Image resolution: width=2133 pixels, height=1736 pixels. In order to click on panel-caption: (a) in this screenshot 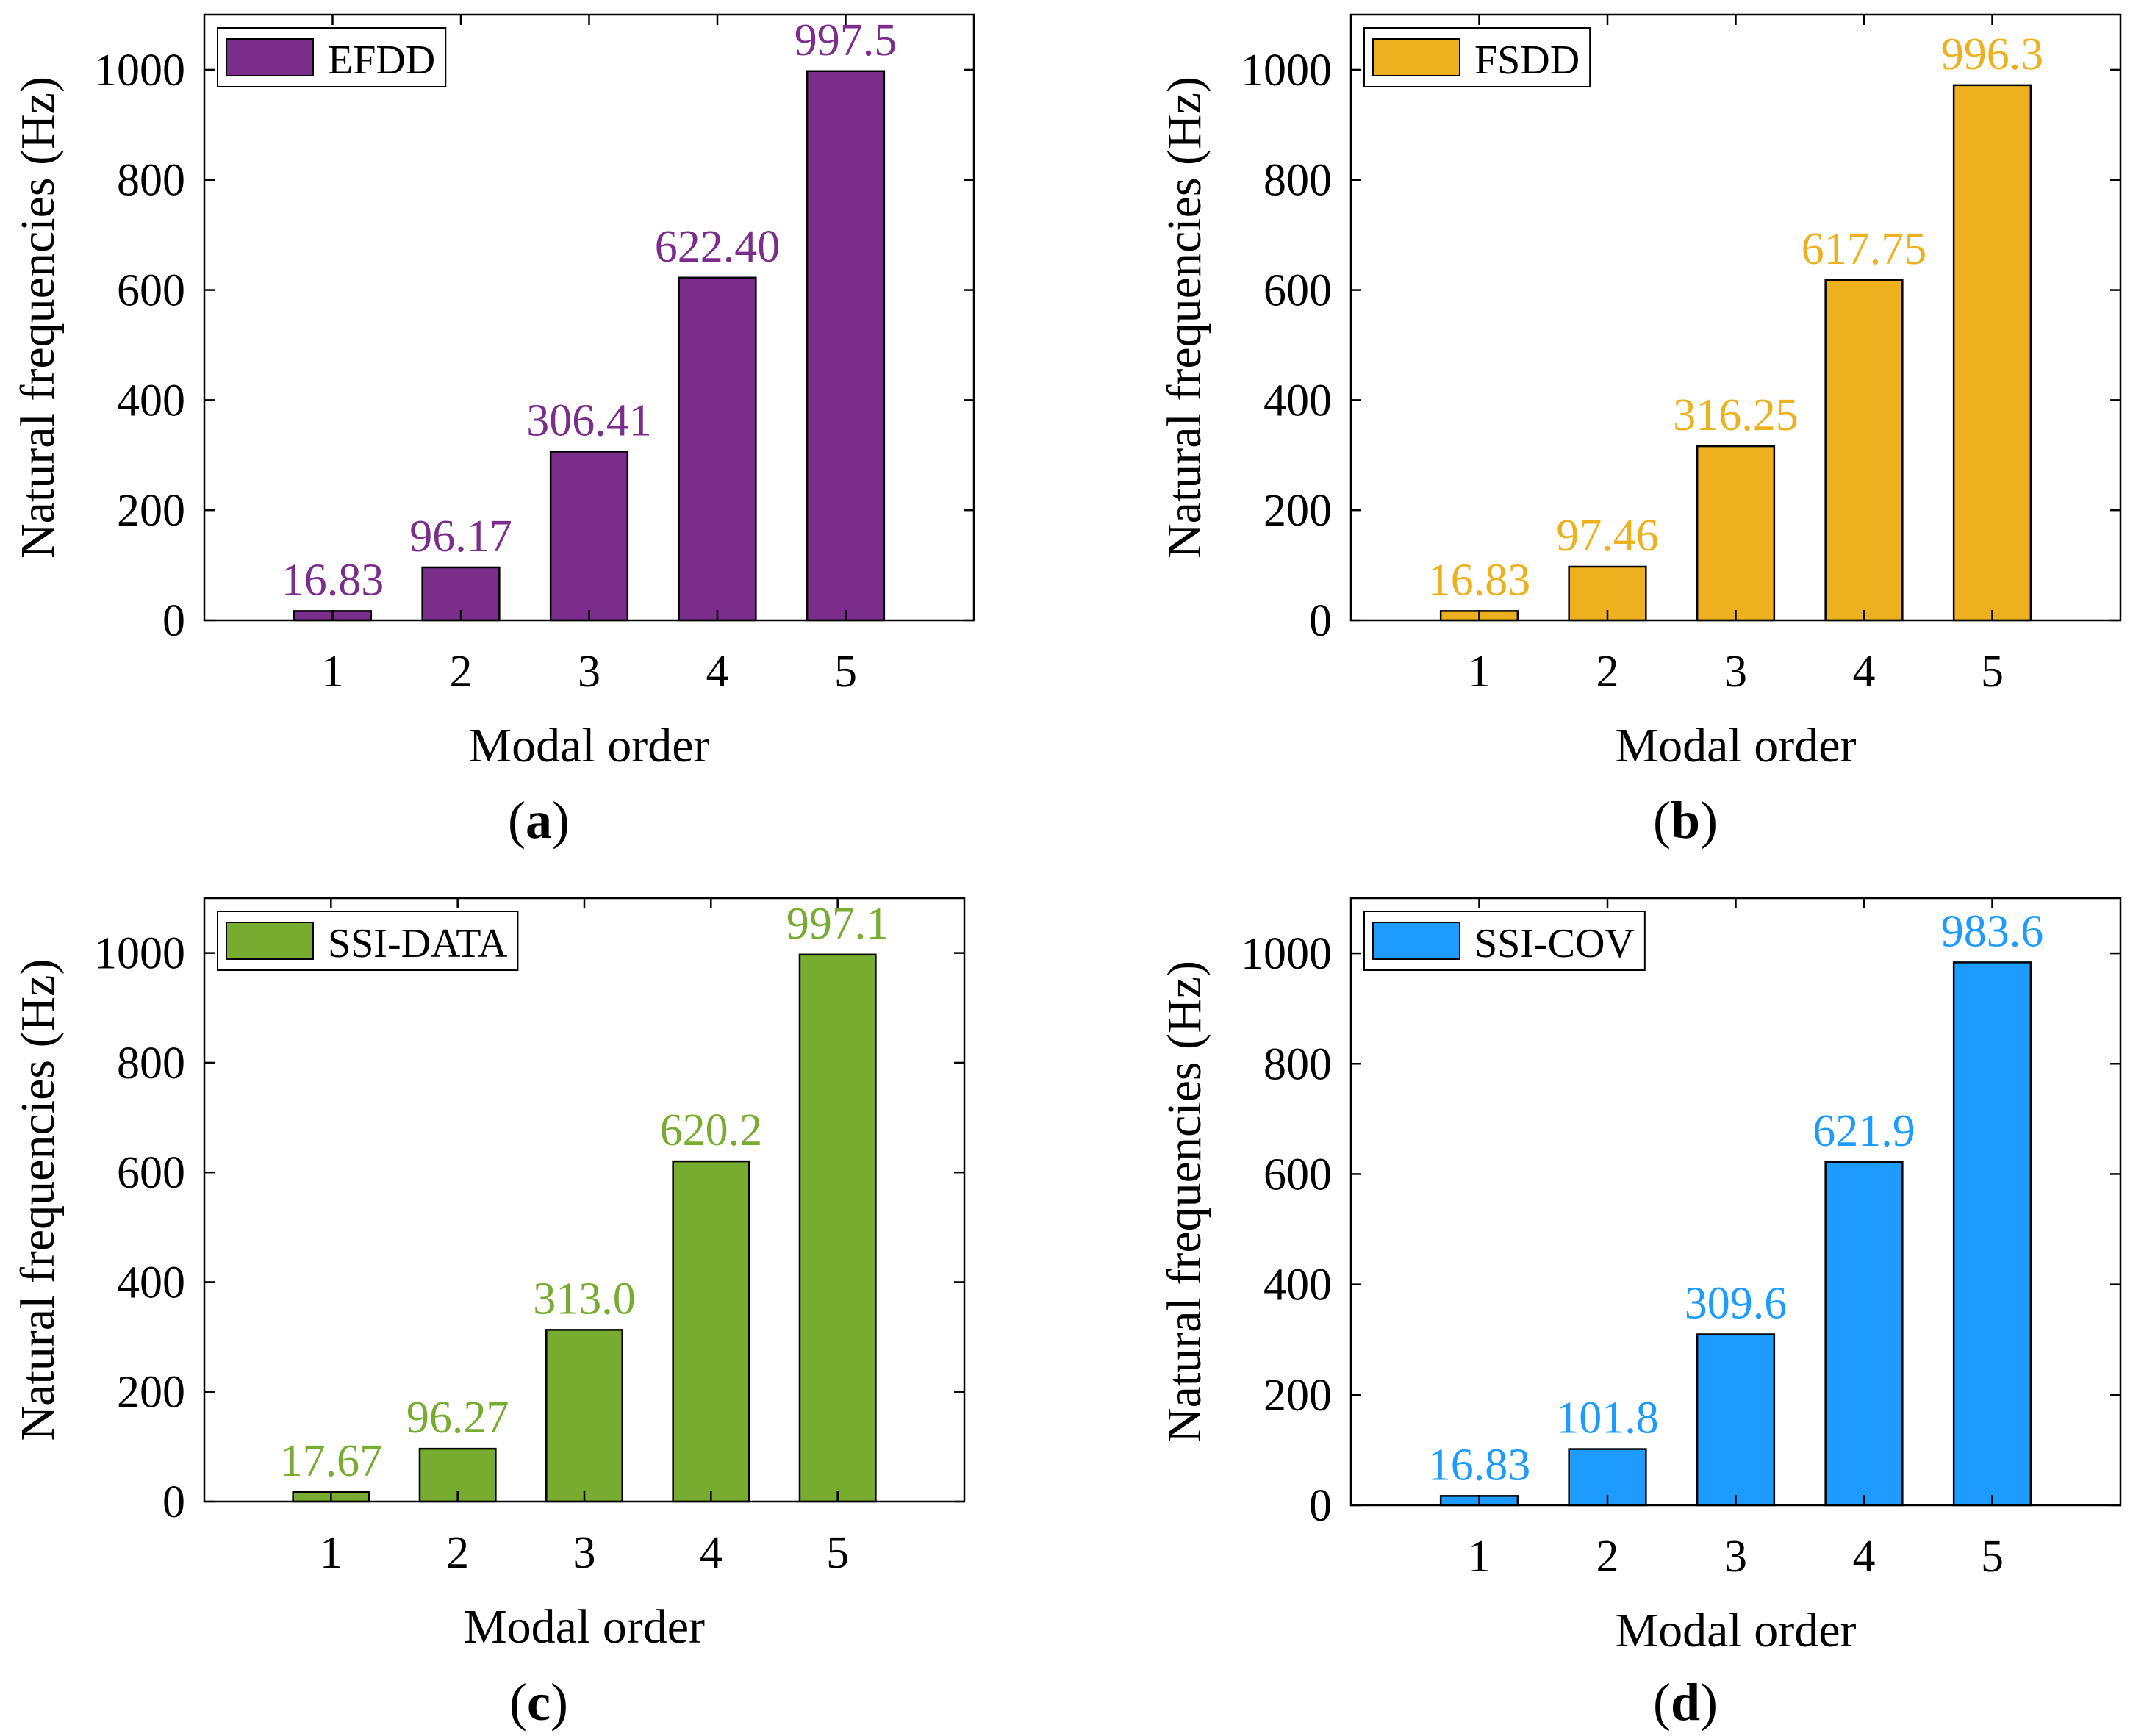, I will do `click(539, 820)`.